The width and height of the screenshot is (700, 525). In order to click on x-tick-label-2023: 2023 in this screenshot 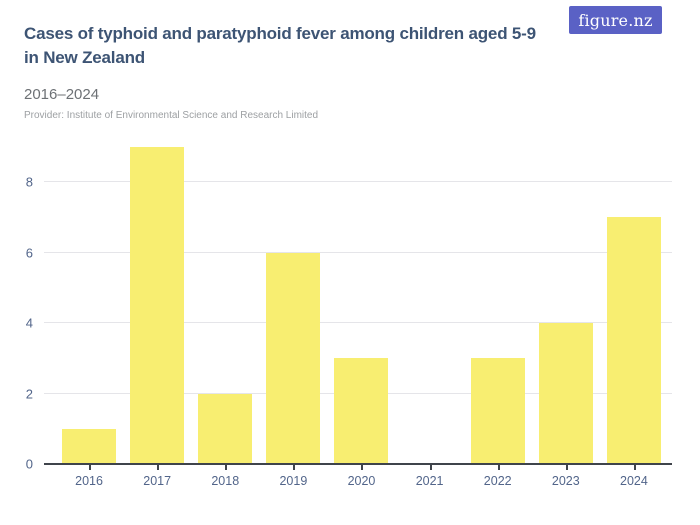, I will do `click(565, 481)`.